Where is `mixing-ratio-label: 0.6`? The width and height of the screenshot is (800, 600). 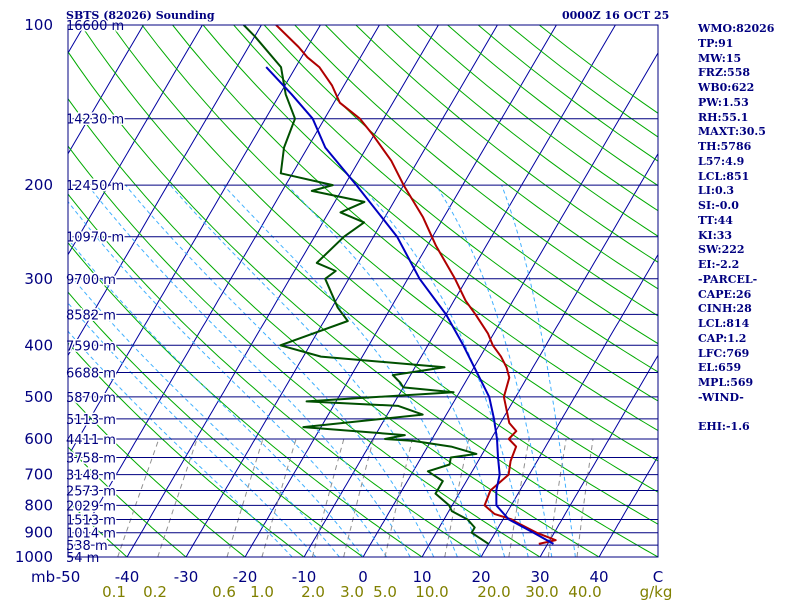 mixing-ratio-label: 0.6 is located at coordinates (224, 591).